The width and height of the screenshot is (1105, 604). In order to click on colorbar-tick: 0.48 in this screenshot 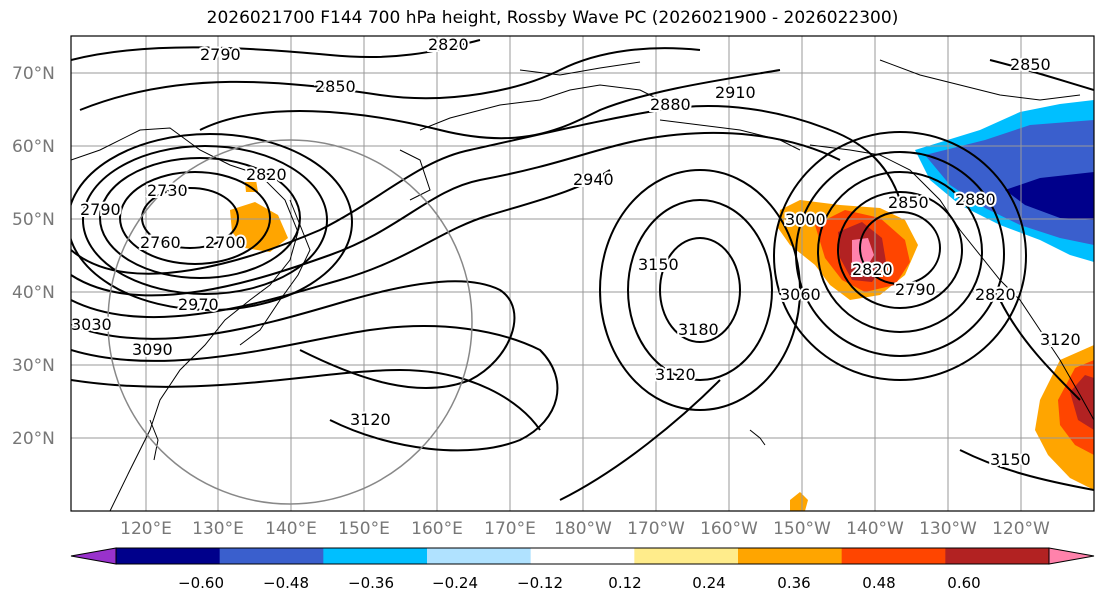, I will do `click(878, 583)`.